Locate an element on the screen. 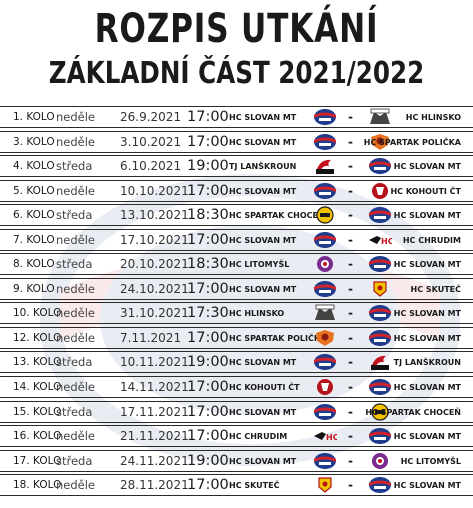 The image size is (473, 508). match-date: 10.10.2021 is located at coordinates (154, 190).